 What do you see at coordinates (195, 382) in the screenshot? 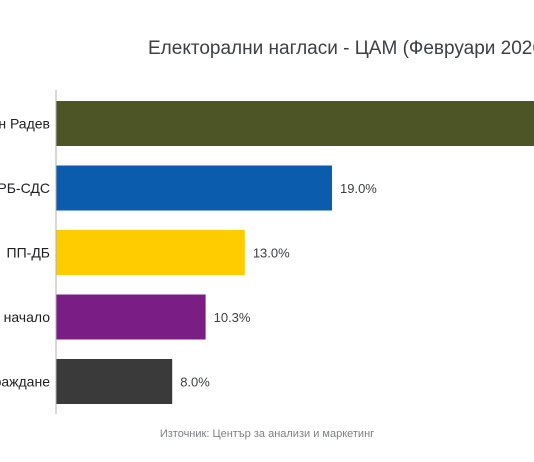
I see `value-label: 8.0%` at bounding box center [195, 382].